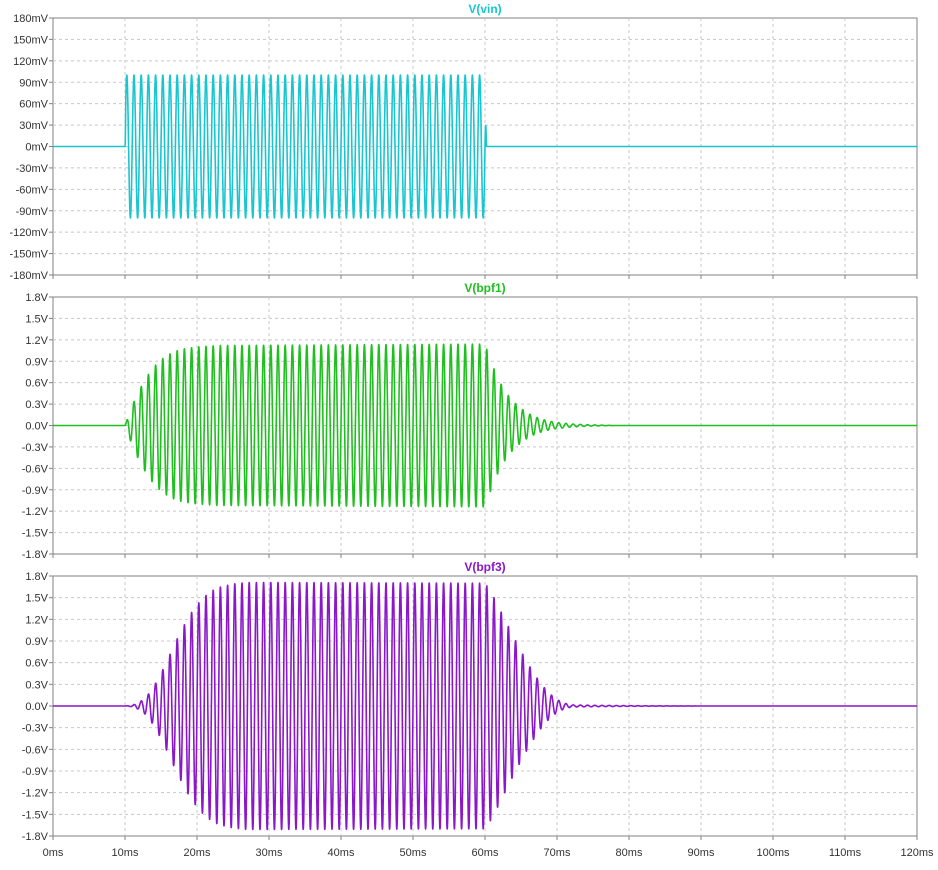 This screenshot has width=938, height=870. Describe the element at coordinates (484, 567) in the screenshot. I see `panel-title-3: V(bpf3)` at that location.